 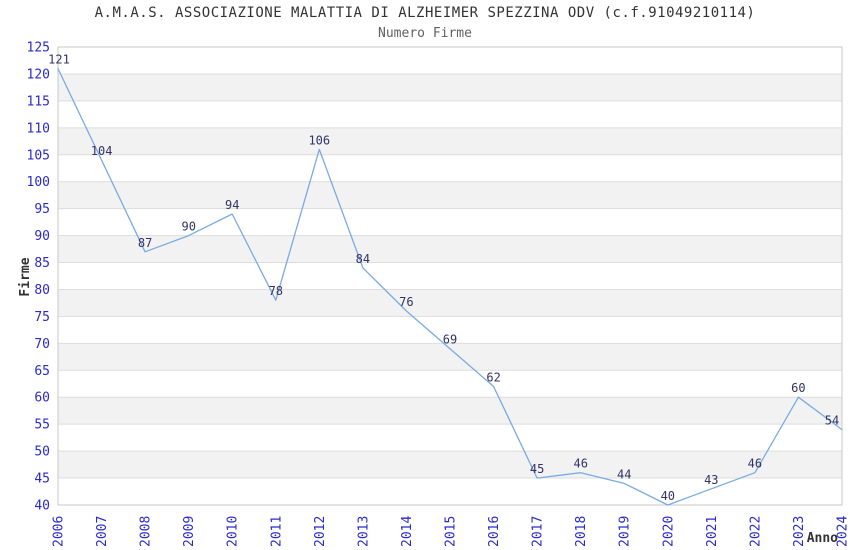 What do you see at coordinates (668, 496) in the screenshot?
I see `data-point-label: 40` at bounding box center [668, 496].